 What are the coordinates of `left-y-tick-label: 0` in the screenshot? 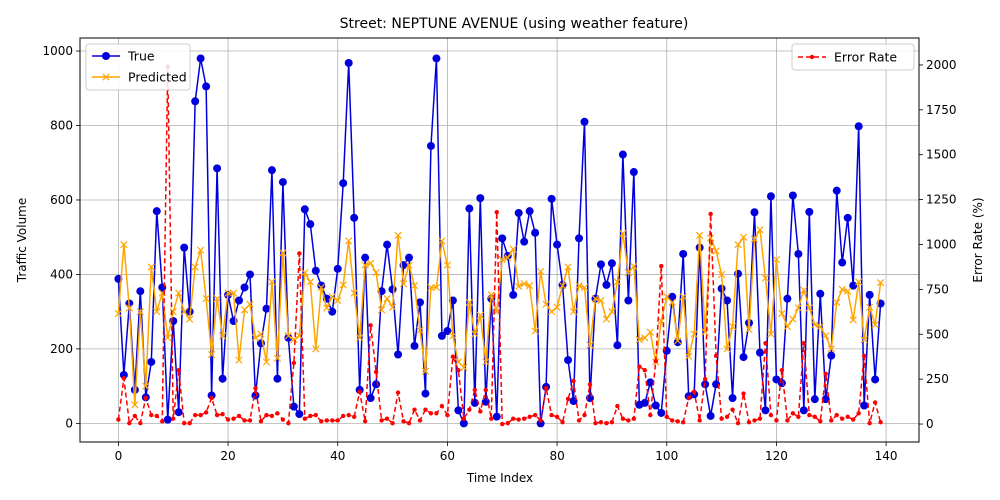 It's located at (69, 423).